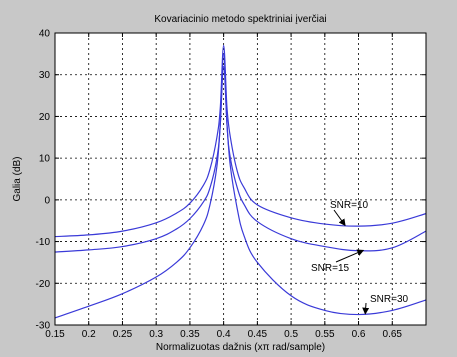  What do you see at coordinates (393, 334) in the screenshot?
I see `x-tick-label: 0.65` at bounding box center [393, 334].